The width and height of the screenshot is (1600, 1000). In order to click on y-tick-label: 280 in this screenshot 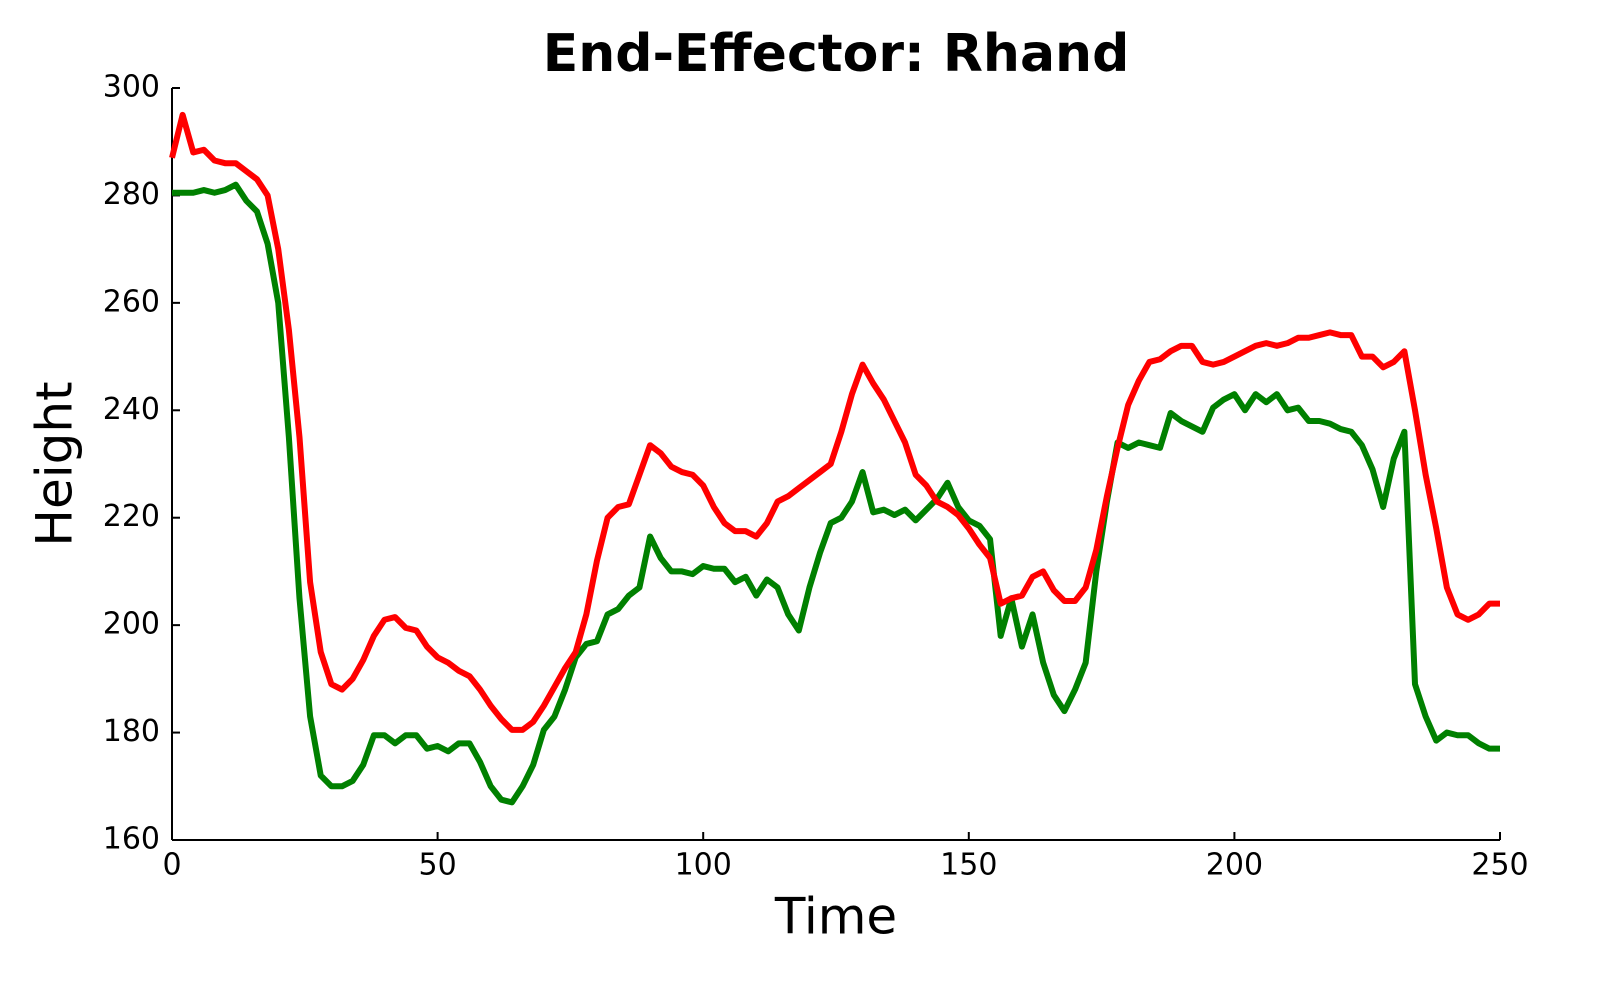, I will do `click(131, 194)`.